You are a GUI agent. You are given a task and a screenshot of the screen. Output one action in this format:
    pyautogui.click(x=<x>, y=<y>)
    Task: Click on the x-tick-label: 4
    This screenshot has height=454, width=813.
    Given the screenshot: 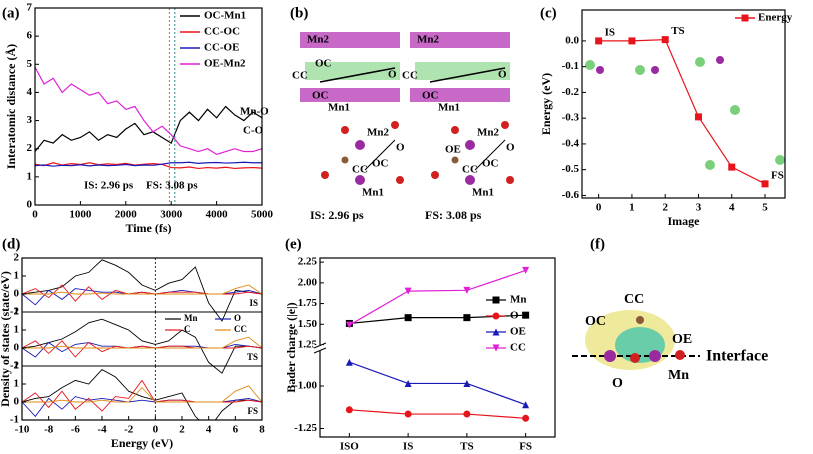 What is the action you would take?
    pyautogui.click(x=732, y=208)
    